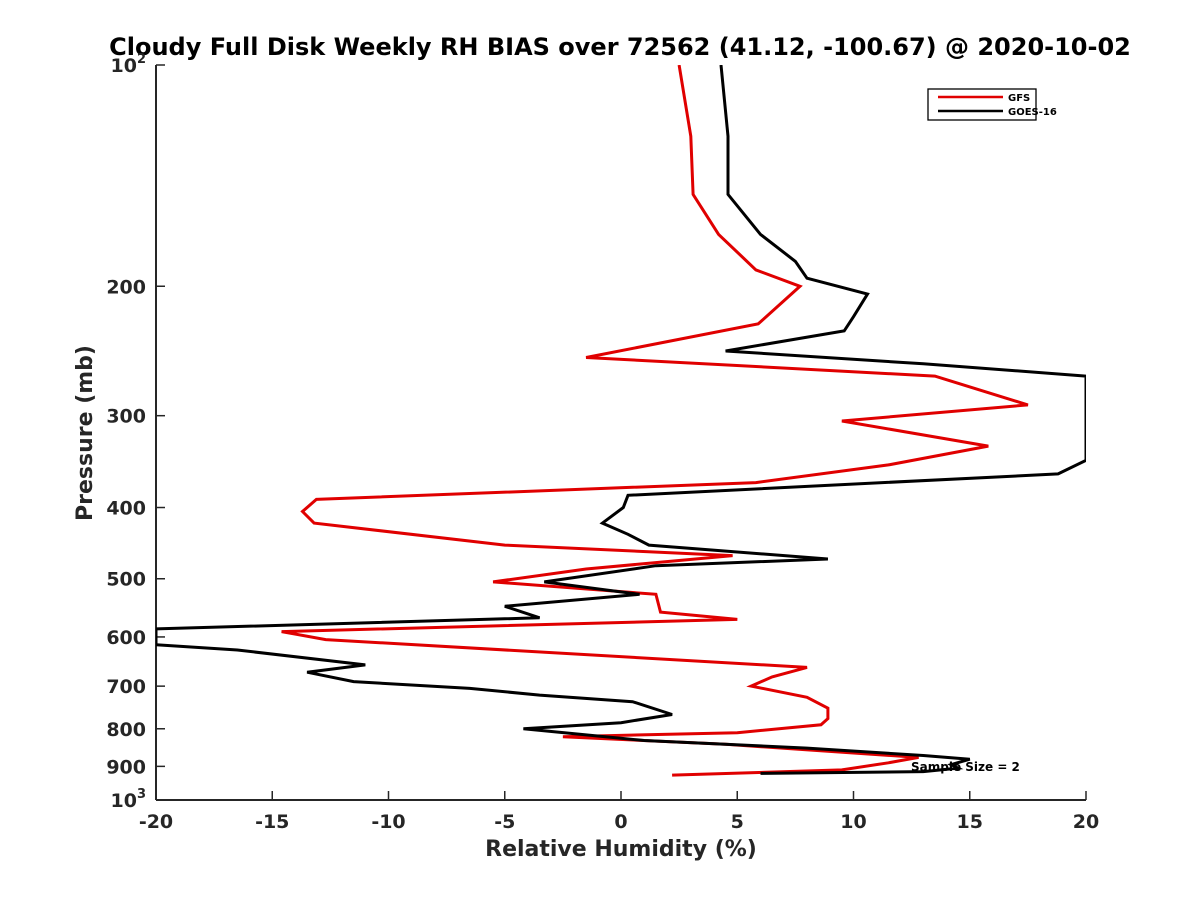  Describe the element at coordinates (126, 638) in the screenshot. I see `y-tick-label: 600` at that location.